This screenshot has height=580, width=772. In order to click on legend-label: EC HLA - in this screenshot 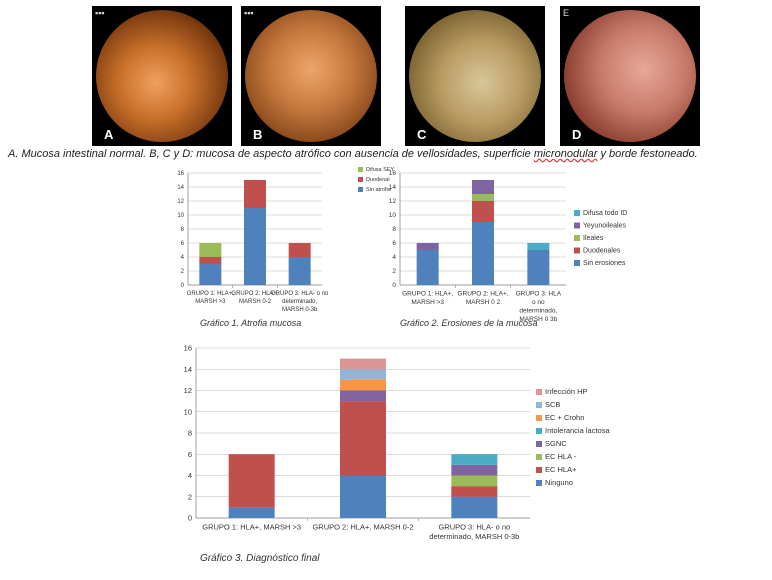, I will do `click(561, 456)`.